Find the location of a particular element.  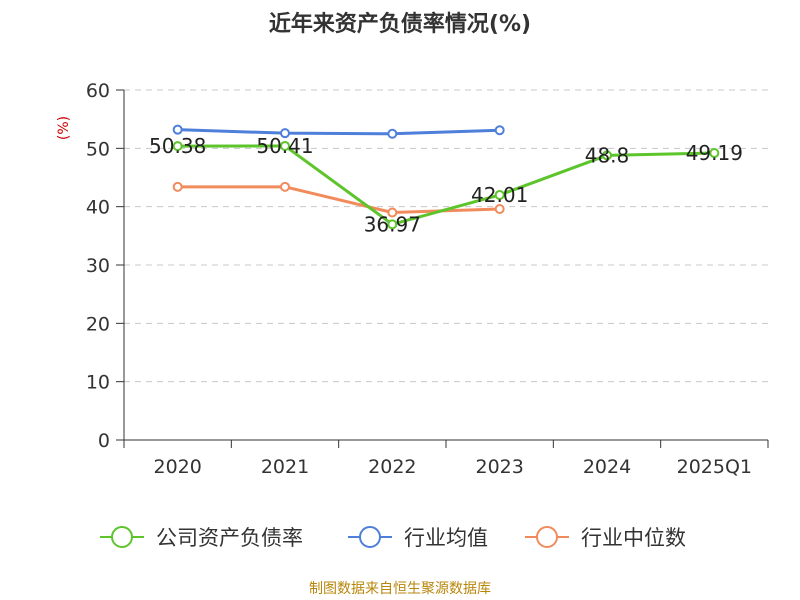

chart-title: 近年来资产负债率情况(%) is located at coordinates (400, 24).